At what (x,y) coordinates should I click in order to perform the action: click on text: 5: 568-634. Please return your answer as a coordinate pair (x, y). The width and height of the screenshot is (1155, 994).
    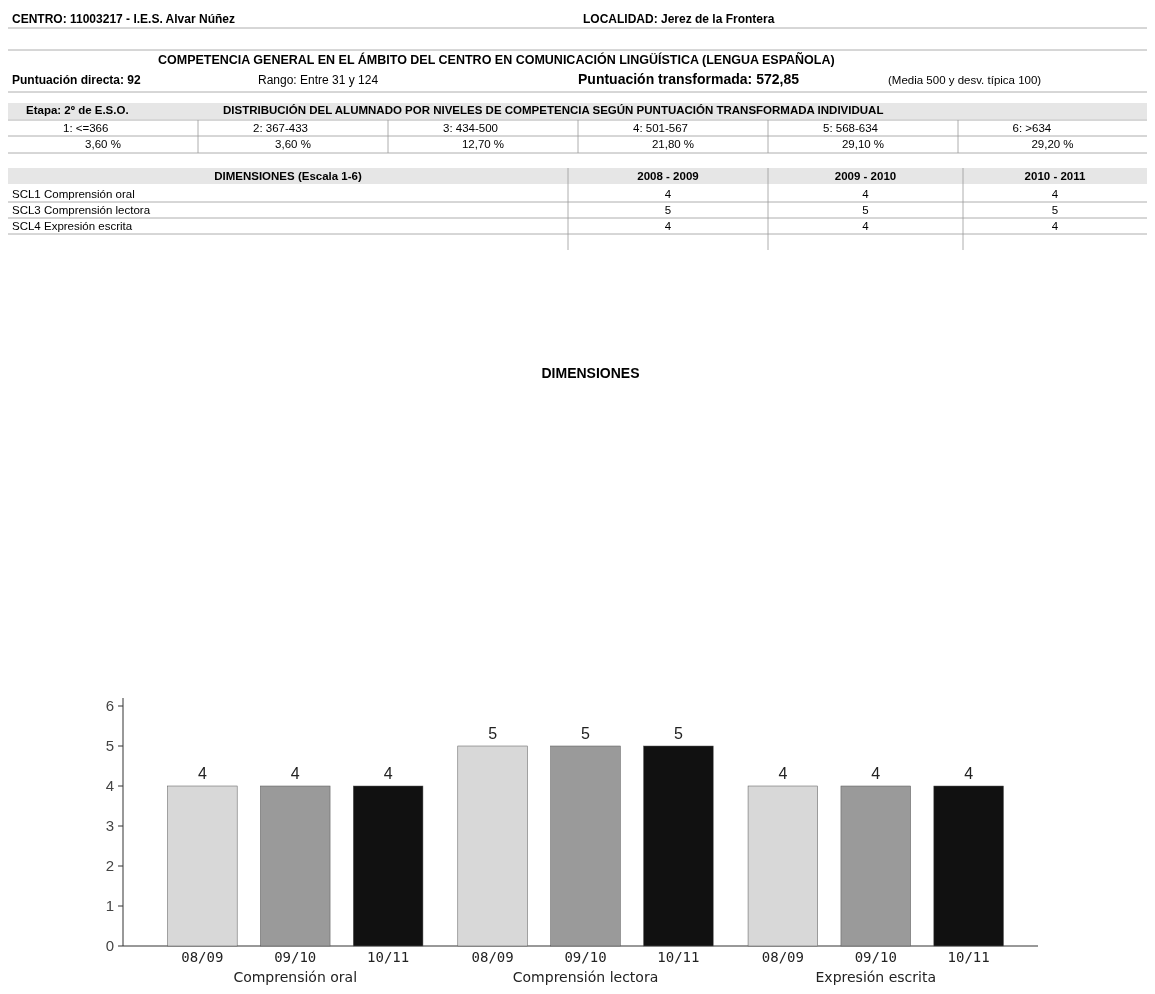
    Looking at the image, I should click on (851, 128).